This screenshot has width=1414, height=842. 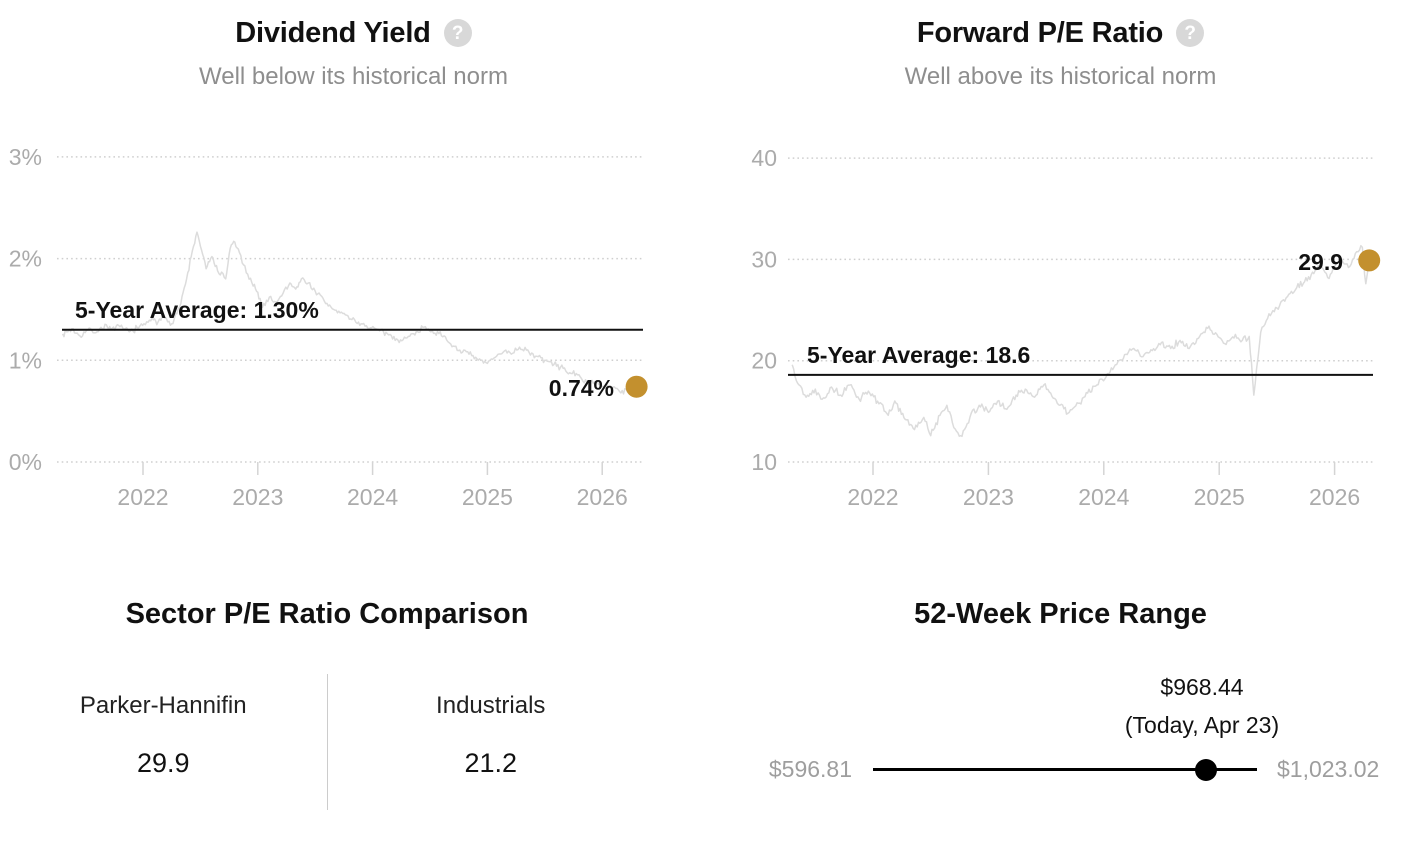 I want to click on average-label: 5-Year Average: 18.6, so click(x=918, y=355).